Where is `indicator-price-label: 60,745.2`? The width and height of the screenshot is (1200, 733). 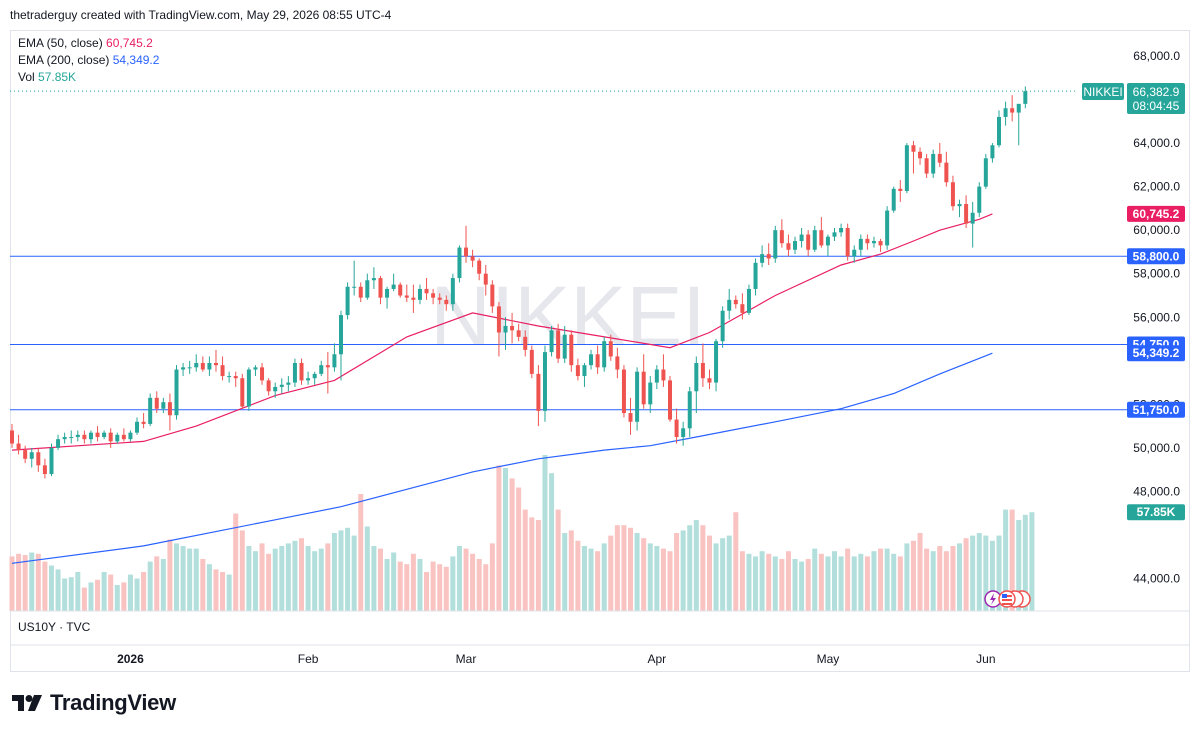
indicator-price-label: 60,745.2 is located at coordinates (1156, 214).